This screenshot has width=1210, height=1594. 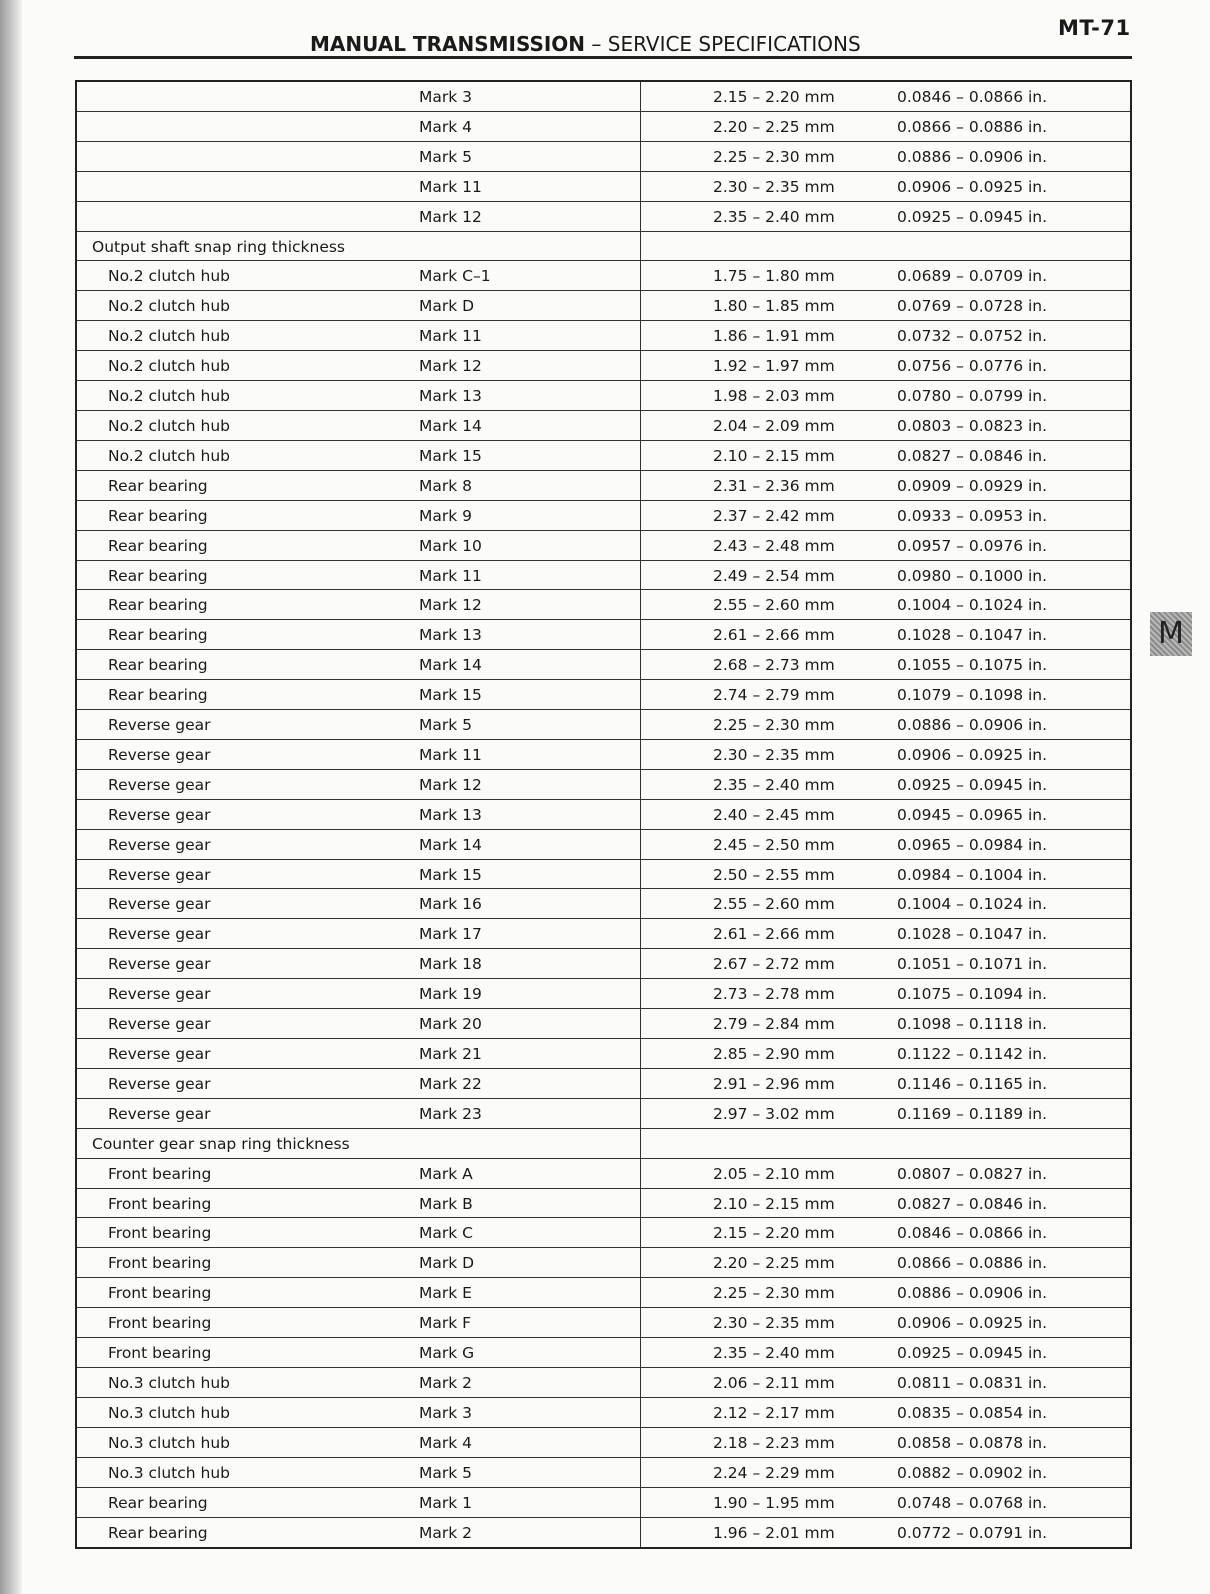 I want to click on table-row: Mark 12 2.35 – 2.40 mm 0.0925 – 0.0945 in., so click(x=603, y=216).